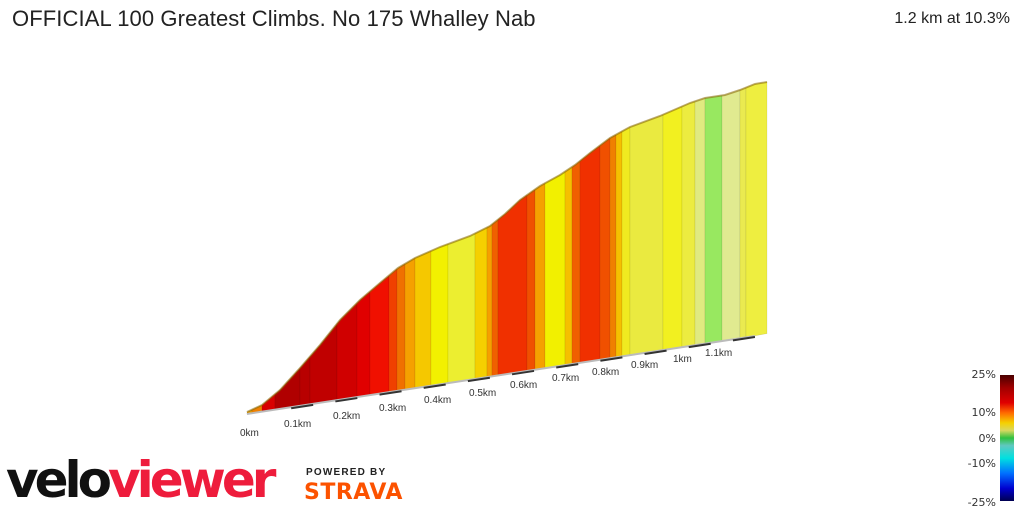 This screenshot has width=1024, height=512. I want to click on axis-tick-label: 0.7km, so click(565, 378).